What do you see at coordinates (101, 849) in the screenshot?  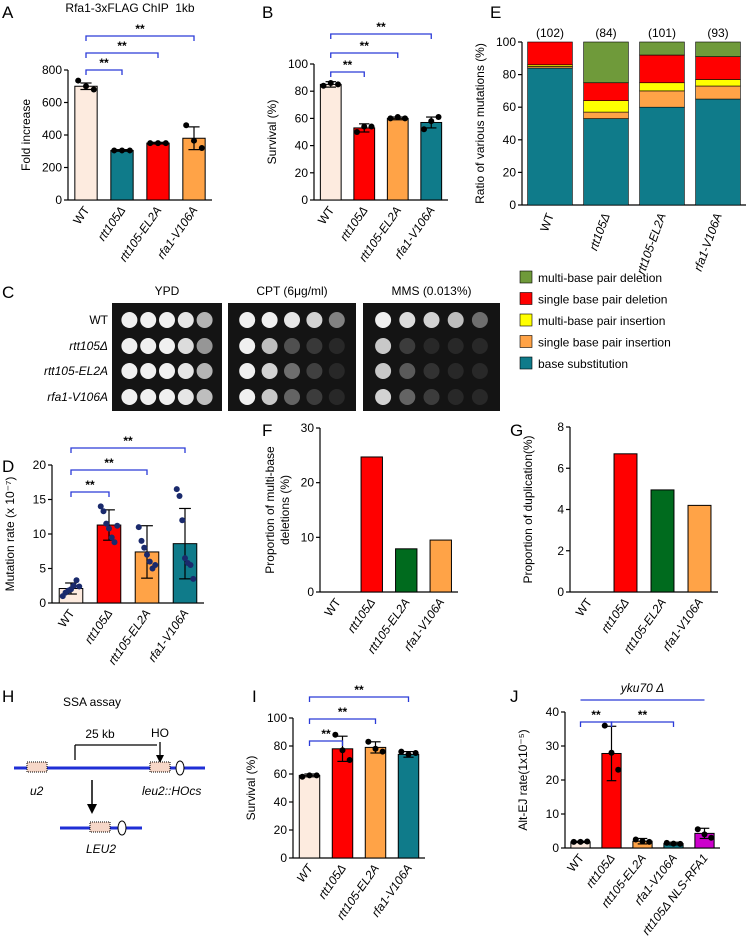 I see `product-label: LEU2` at bounding box center [101, 849].